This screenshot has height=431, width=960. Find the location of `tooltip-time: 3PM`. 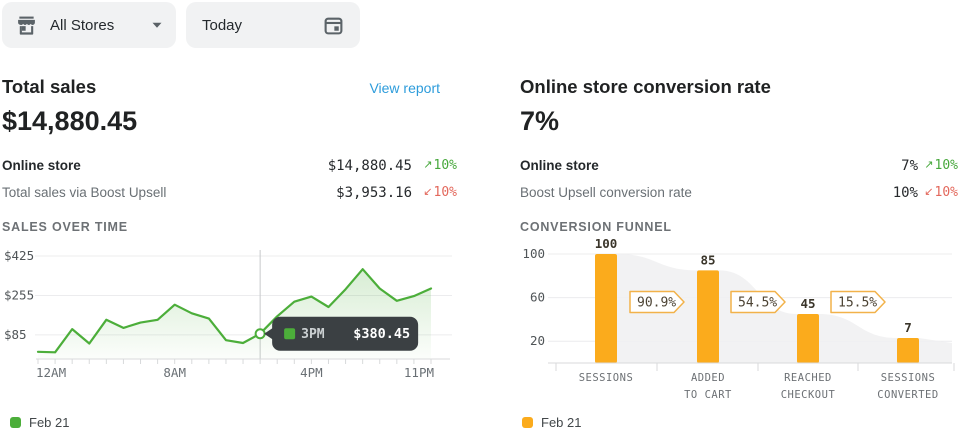

tooltip-time: 3PM is located at coordinates (313, 334).